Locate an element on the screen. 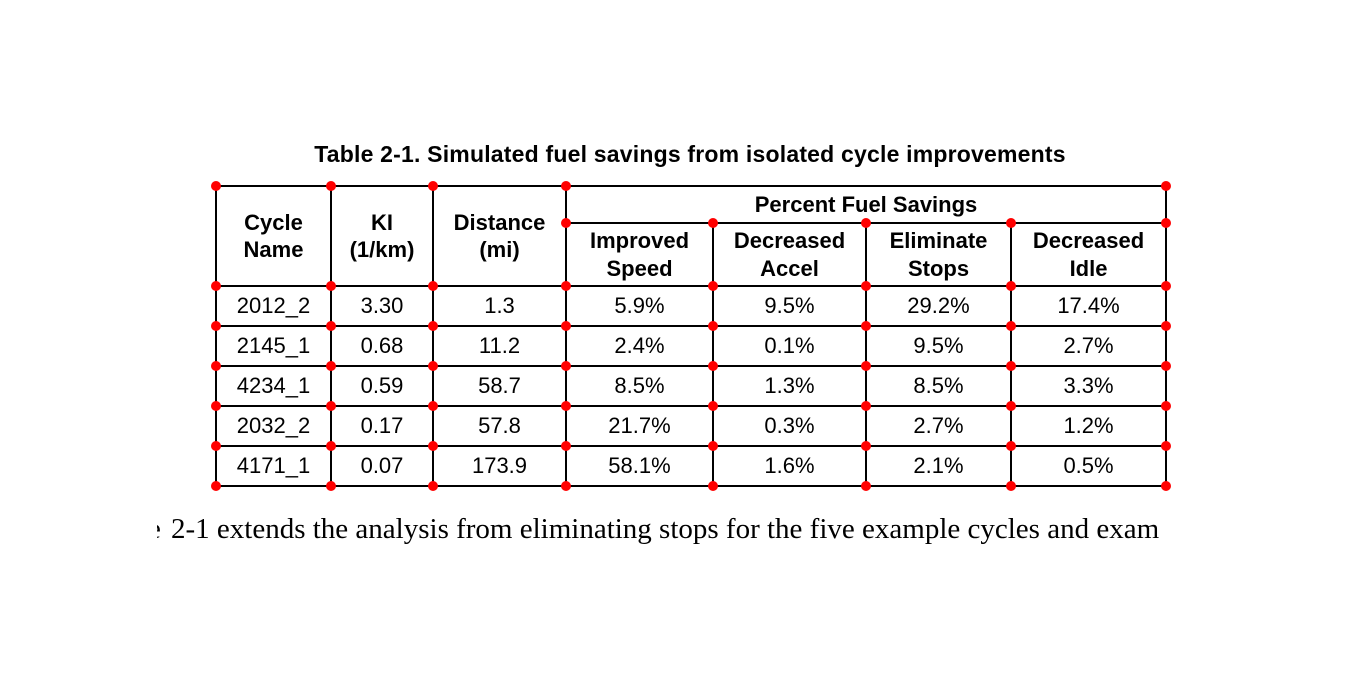 Image resolution: width=1366 pixels, height=674 pixels. cell-decreased-accel: 0.3% is located at coordinates (789, 426).